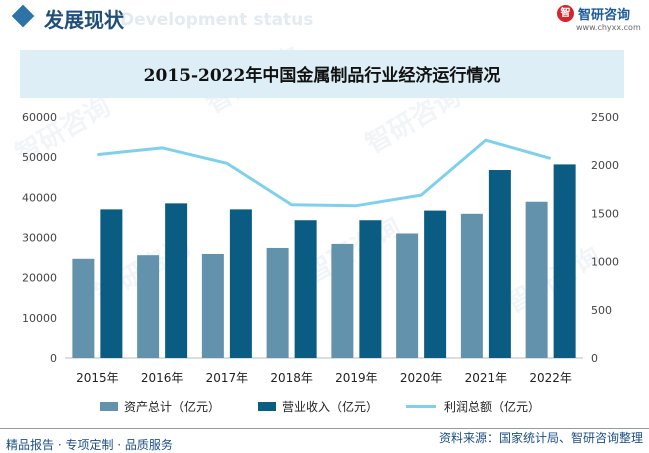 This screenshot has width=649, height=453. Describe the element at coordinates (39, 117) in the screenshot. I see `y-left-tick-label: 60000` at that location.